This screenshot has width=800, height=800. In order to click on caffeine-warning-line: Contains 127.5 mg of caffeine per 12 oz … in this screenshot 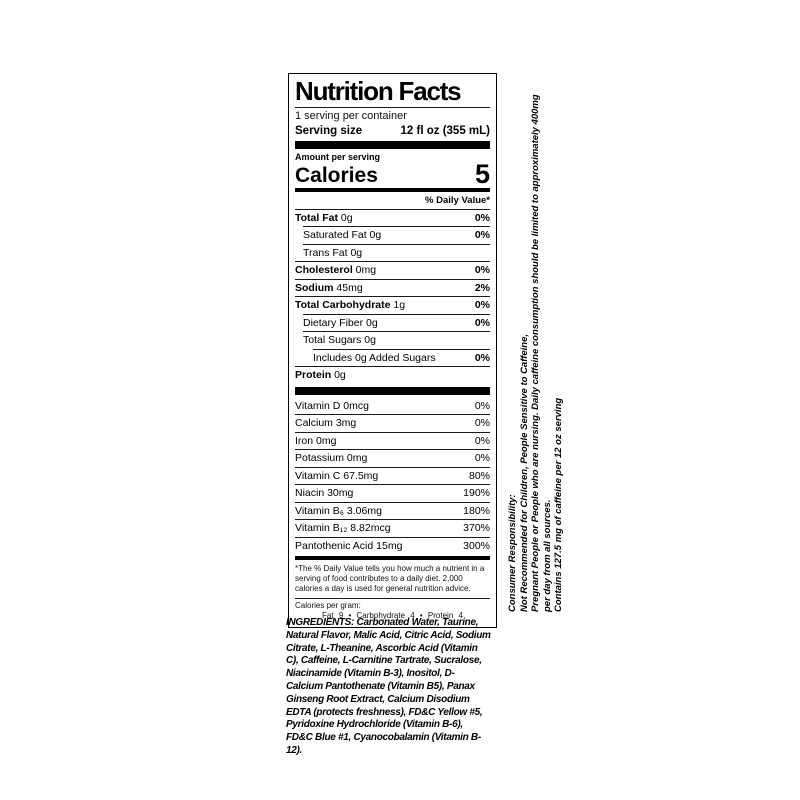, I will do `click(558, 504)`.